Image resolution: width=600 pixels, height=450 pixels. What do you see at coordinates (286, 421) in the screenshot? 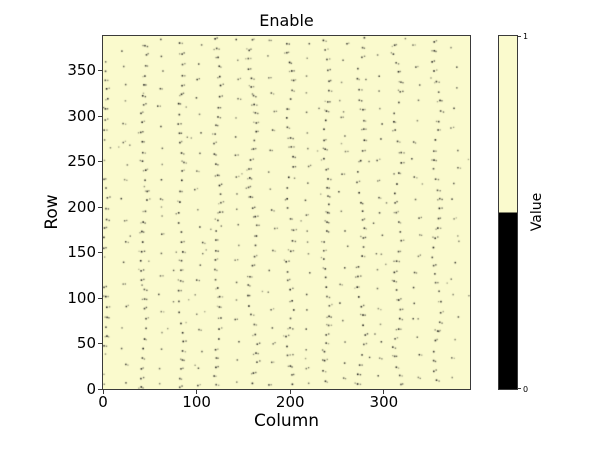
I see `x-axis-label: Column` at bounding box center [286, 421].